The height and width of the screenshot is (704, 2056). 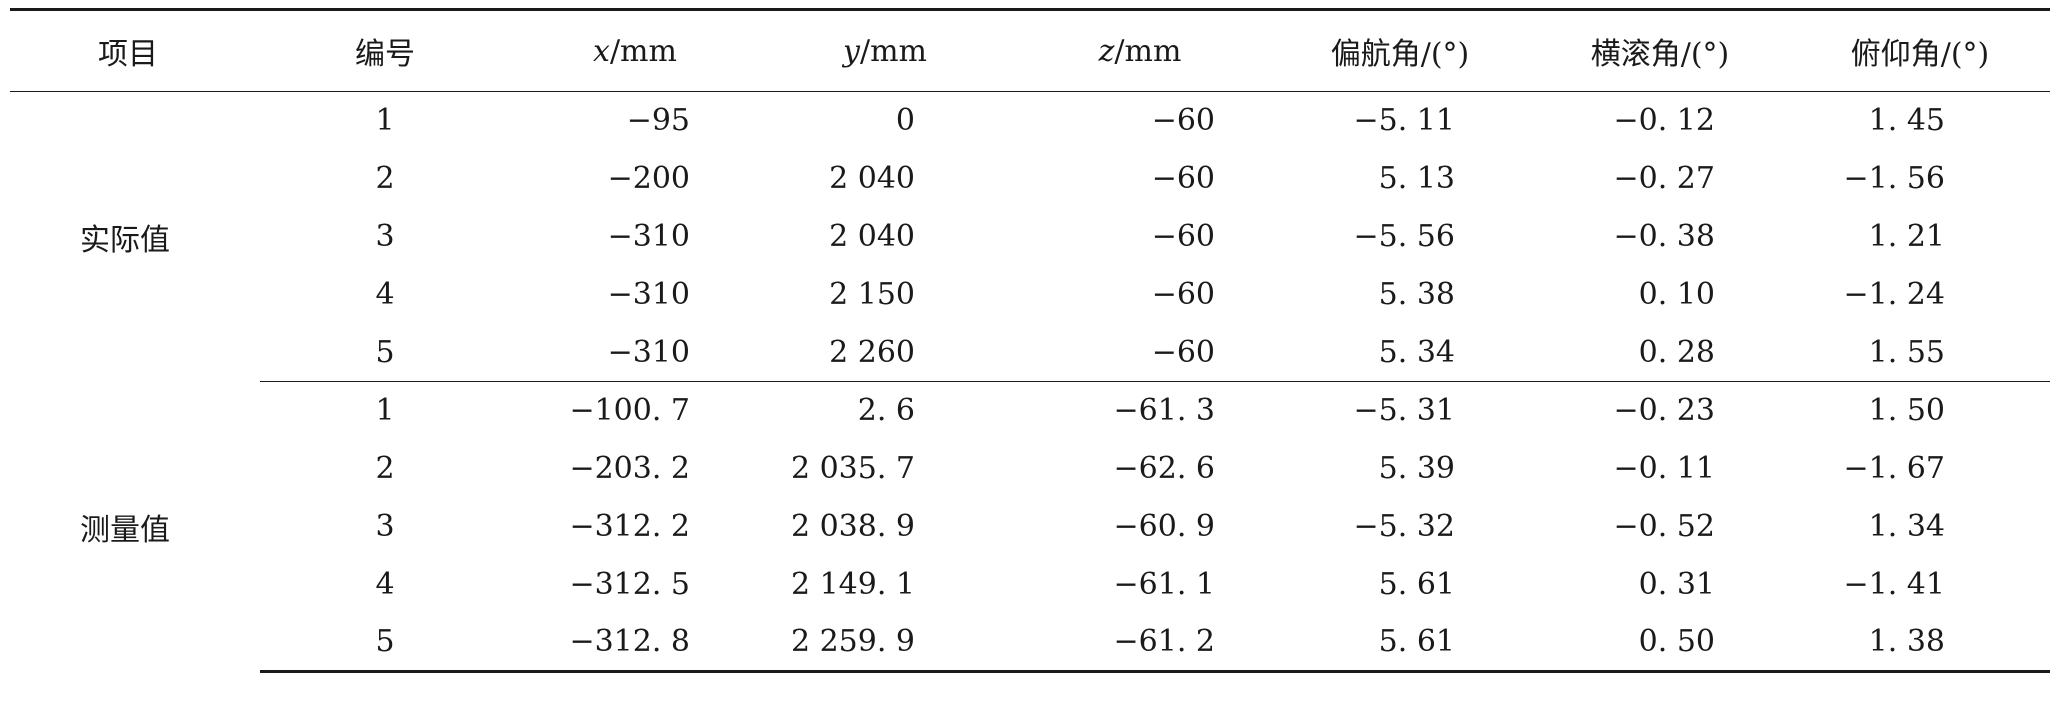 What do you see at coordinates (658, 121) in the screenshot?
I see `cell-x: −95` at bounding box center [658, 121].